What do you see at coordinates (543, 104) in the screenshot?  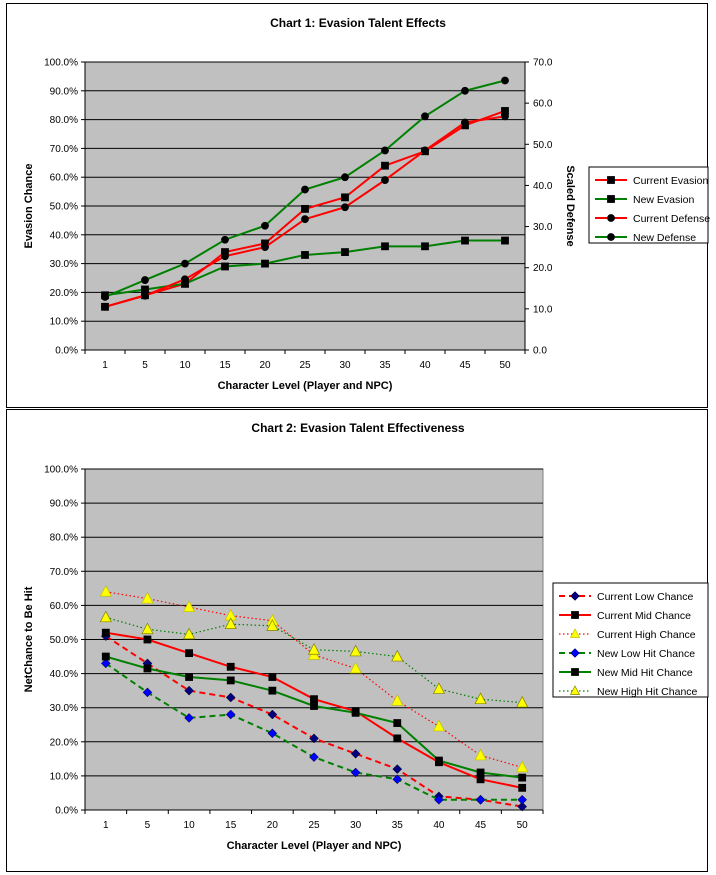 I see `y2-tick-label: 60.0` at bounding box center [543, 104].